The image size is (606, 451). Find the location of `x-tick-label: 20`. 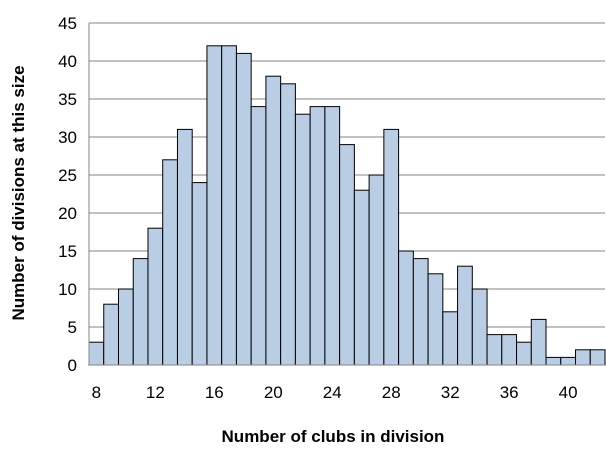

x-tick-label: 20 is located at coordinates (273, 392).